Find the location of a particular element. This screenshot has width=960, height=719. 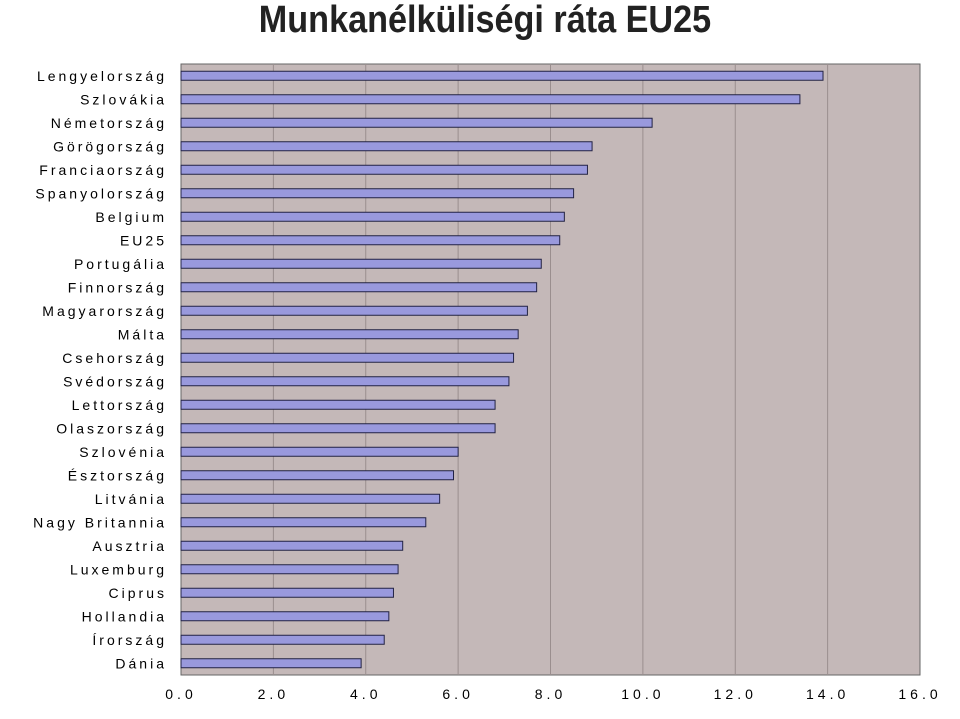

category-label: Csehország is located at coordinates (114, 358).